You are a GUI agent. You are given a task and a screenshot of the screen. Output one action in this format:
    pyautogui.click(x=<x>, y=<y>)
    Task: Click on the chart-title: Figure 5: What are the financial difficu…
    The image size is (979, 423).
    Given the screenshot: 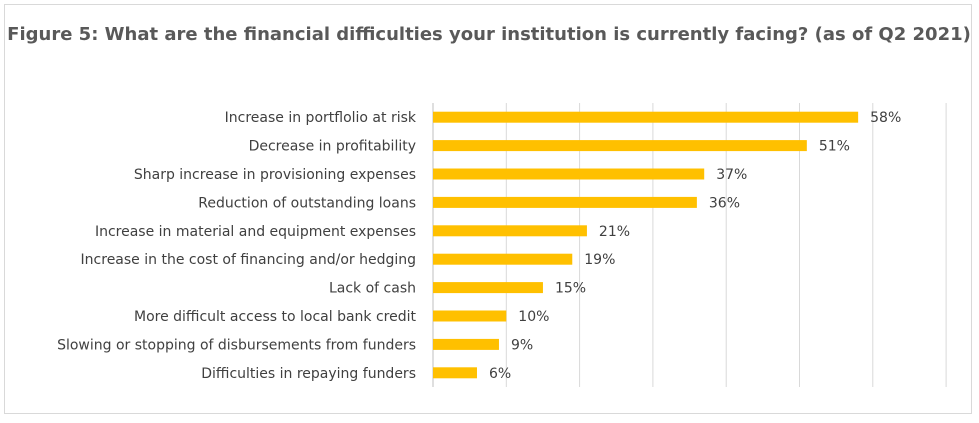 What is the action you would take?
    pyautogui.click(x=489, y=34)
    